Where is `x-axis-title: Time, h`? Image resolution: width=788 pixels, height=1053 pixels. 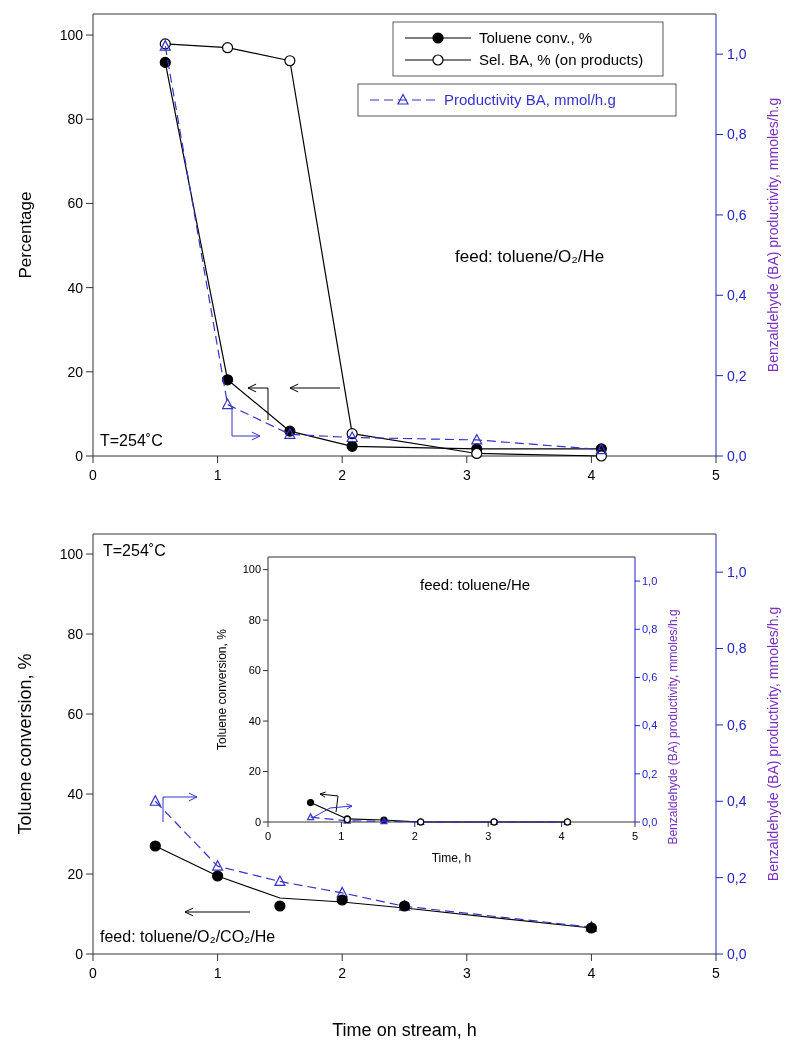 x-axis-title: Time, h is located at coordinates (451, 858).